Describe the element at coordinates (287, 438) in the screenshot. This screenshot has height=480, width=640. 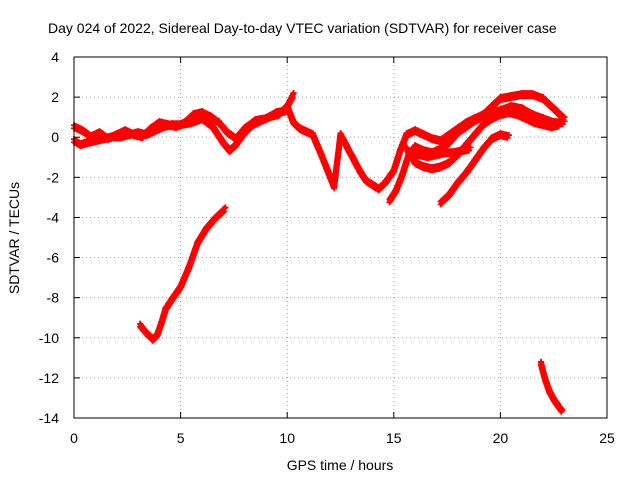
I see `x-tick-label: 10` at that location.